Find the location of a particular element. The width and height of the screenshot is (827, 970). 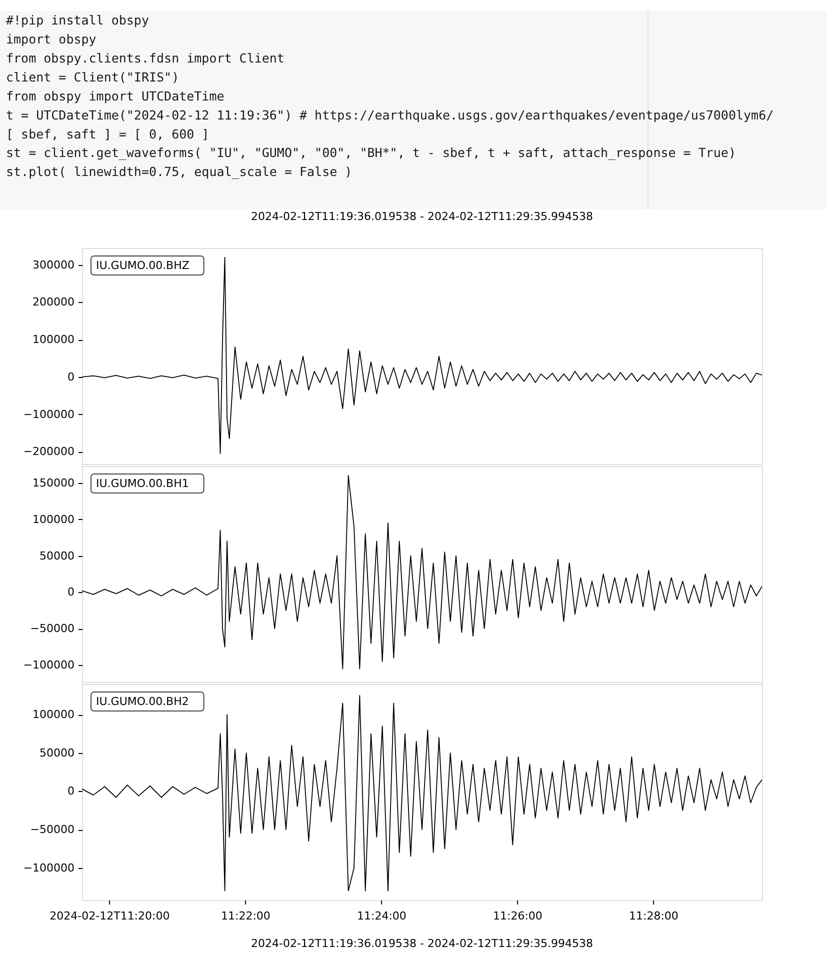

text: st.plot( linewidth=0.75, equal_scale = False ) is located at coordinates (179, 172).